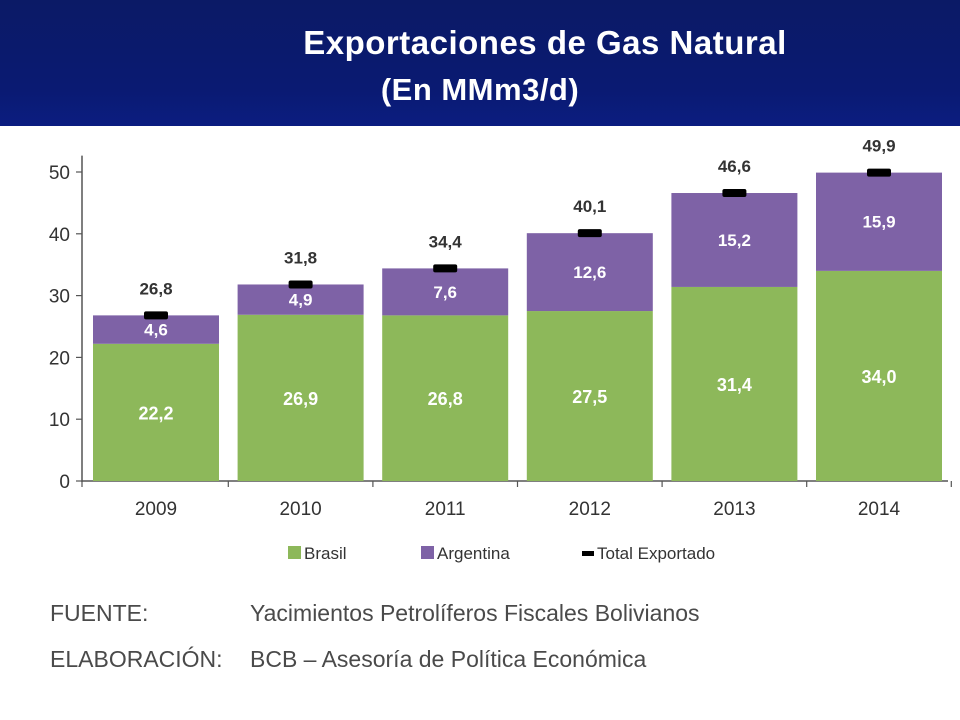  Describe the element at coordinates (325, 553) in the screenshot. I see `legend-label-brasil: Brasil` at that location.